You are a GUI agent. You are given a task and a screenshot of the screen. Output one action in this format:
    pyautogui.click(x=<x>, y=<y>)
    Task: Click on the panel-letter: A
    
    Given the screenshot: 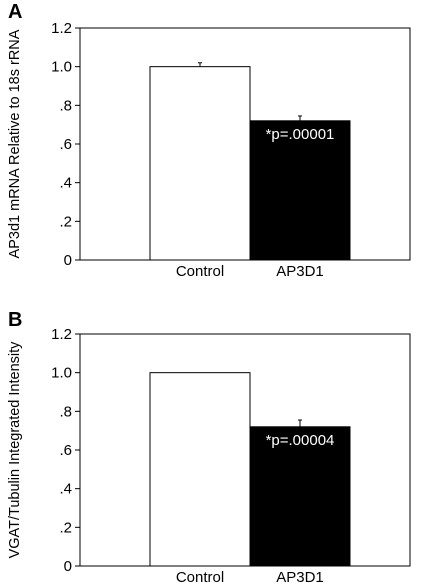 What is the action you would take?
    pyautogui.click(x=15, y=12)
    